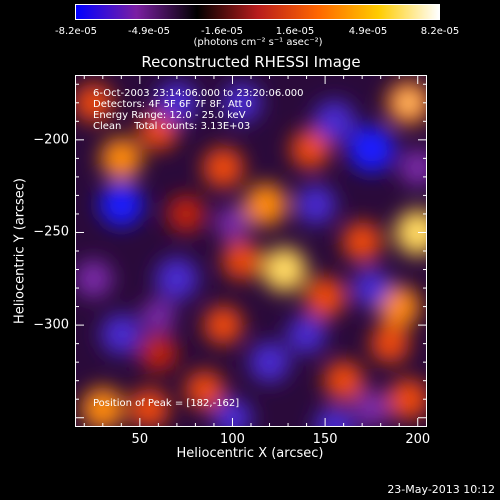 The width and height of the screenshot is (500, 500). What do you see at coordinates (51, 325) in the screenshot?
I see `y-tick-label: −300` at bounding box center [51, 325].